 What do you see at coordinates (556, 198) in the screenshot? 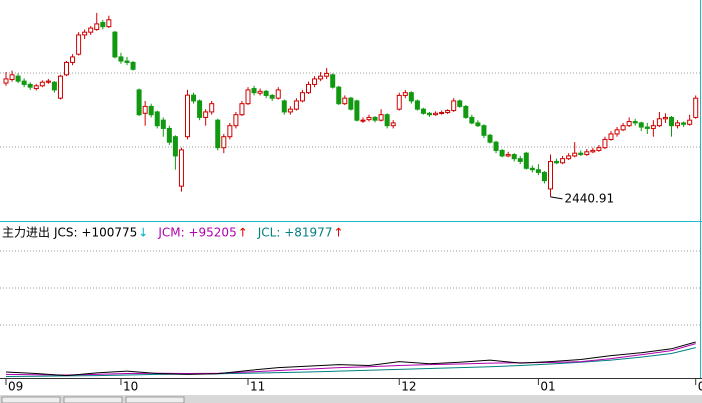
I see `annotation-leader` at bounding box center [556, 198].